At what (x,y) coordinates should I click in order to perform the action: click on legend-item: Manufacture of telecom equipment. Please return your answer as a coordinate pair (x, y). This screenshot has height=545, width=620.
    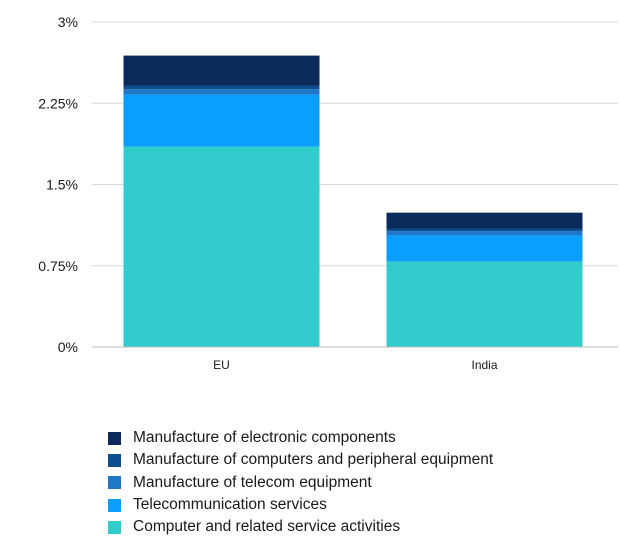
    Looking at the image, I should click on (300, 483).